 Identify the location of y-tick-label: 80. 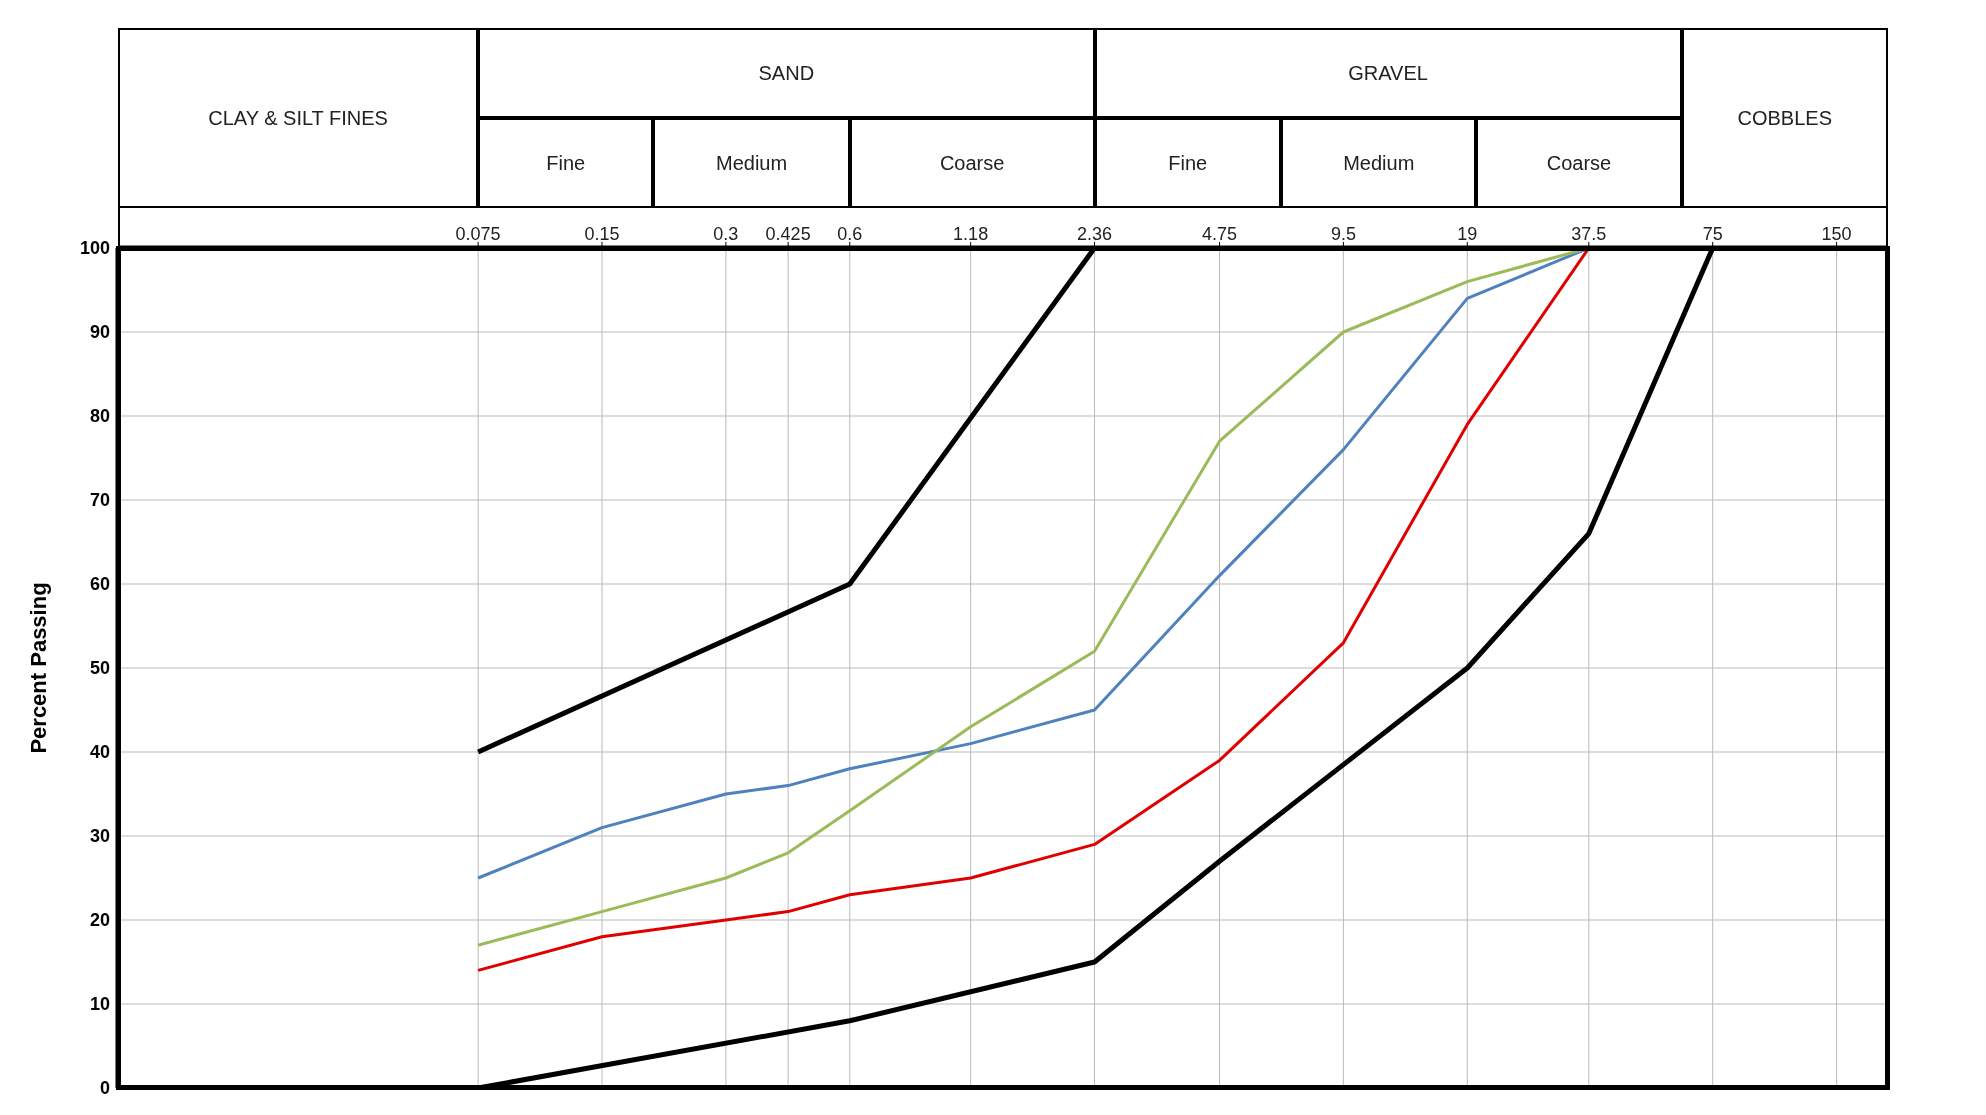
(99, 416).